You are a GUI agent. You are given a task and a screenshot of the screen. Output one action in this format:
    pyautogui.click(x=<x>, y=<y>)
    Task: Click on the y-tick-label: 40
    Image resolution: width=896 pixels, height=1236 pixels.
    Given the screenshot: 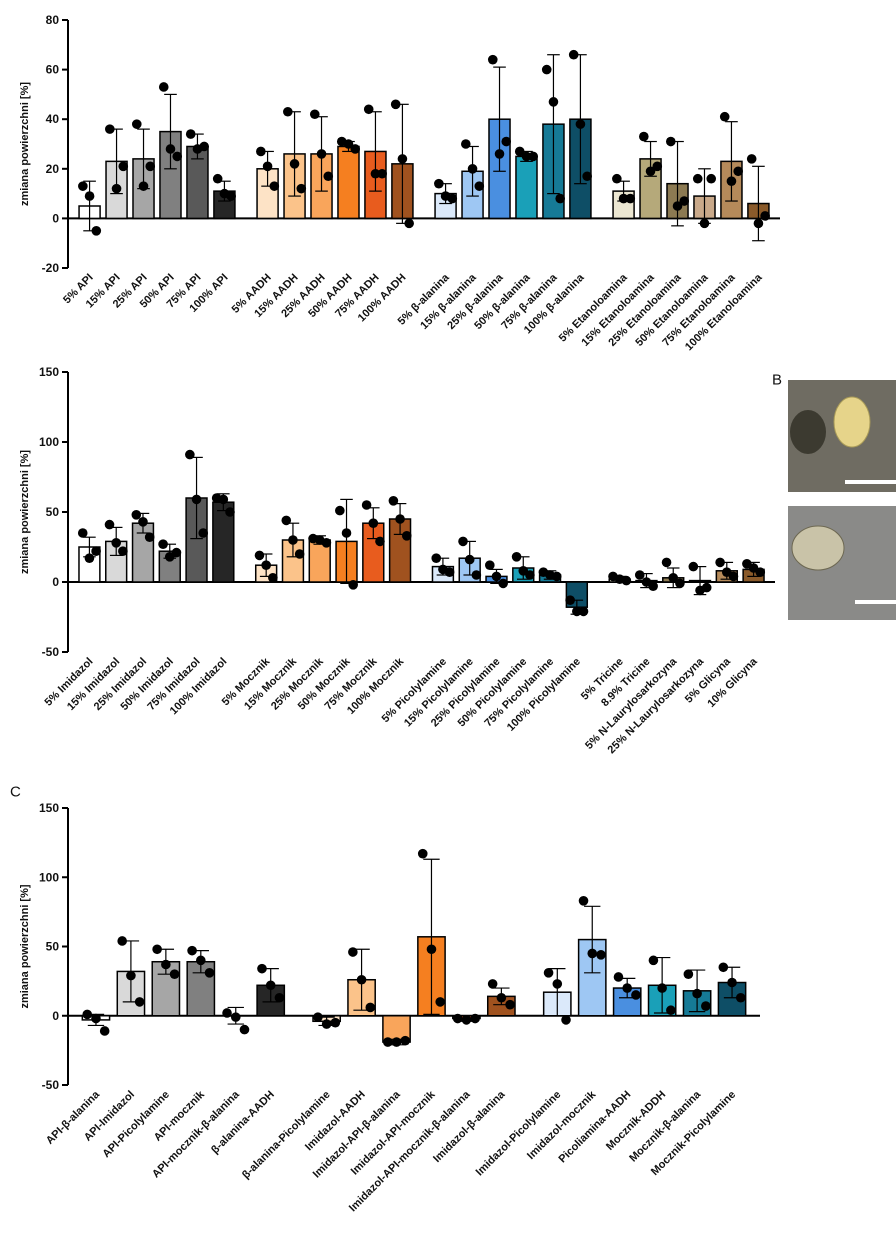 What is the action you would take?
    pyautogui.click(x=53, y=119)
    